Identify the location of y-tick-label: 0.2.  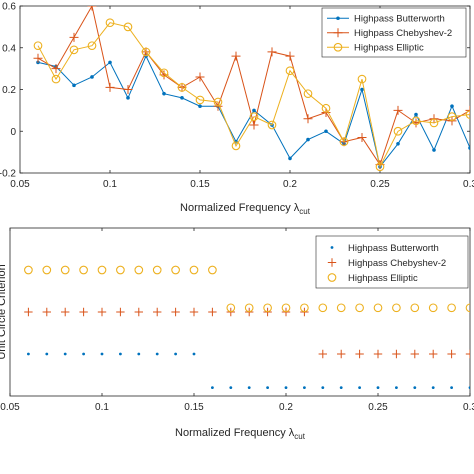
(9, 90).